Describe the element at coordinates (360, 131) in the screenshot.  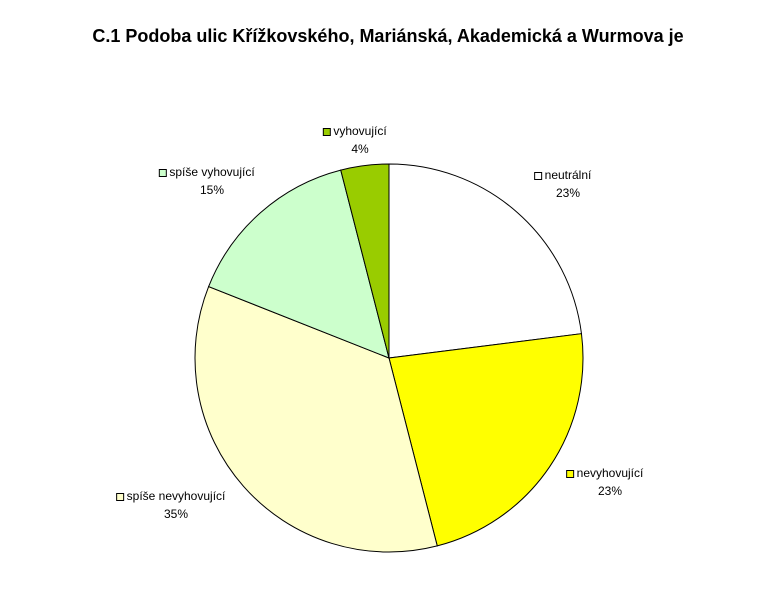
I see `slice-label: vyhovující` at that location.